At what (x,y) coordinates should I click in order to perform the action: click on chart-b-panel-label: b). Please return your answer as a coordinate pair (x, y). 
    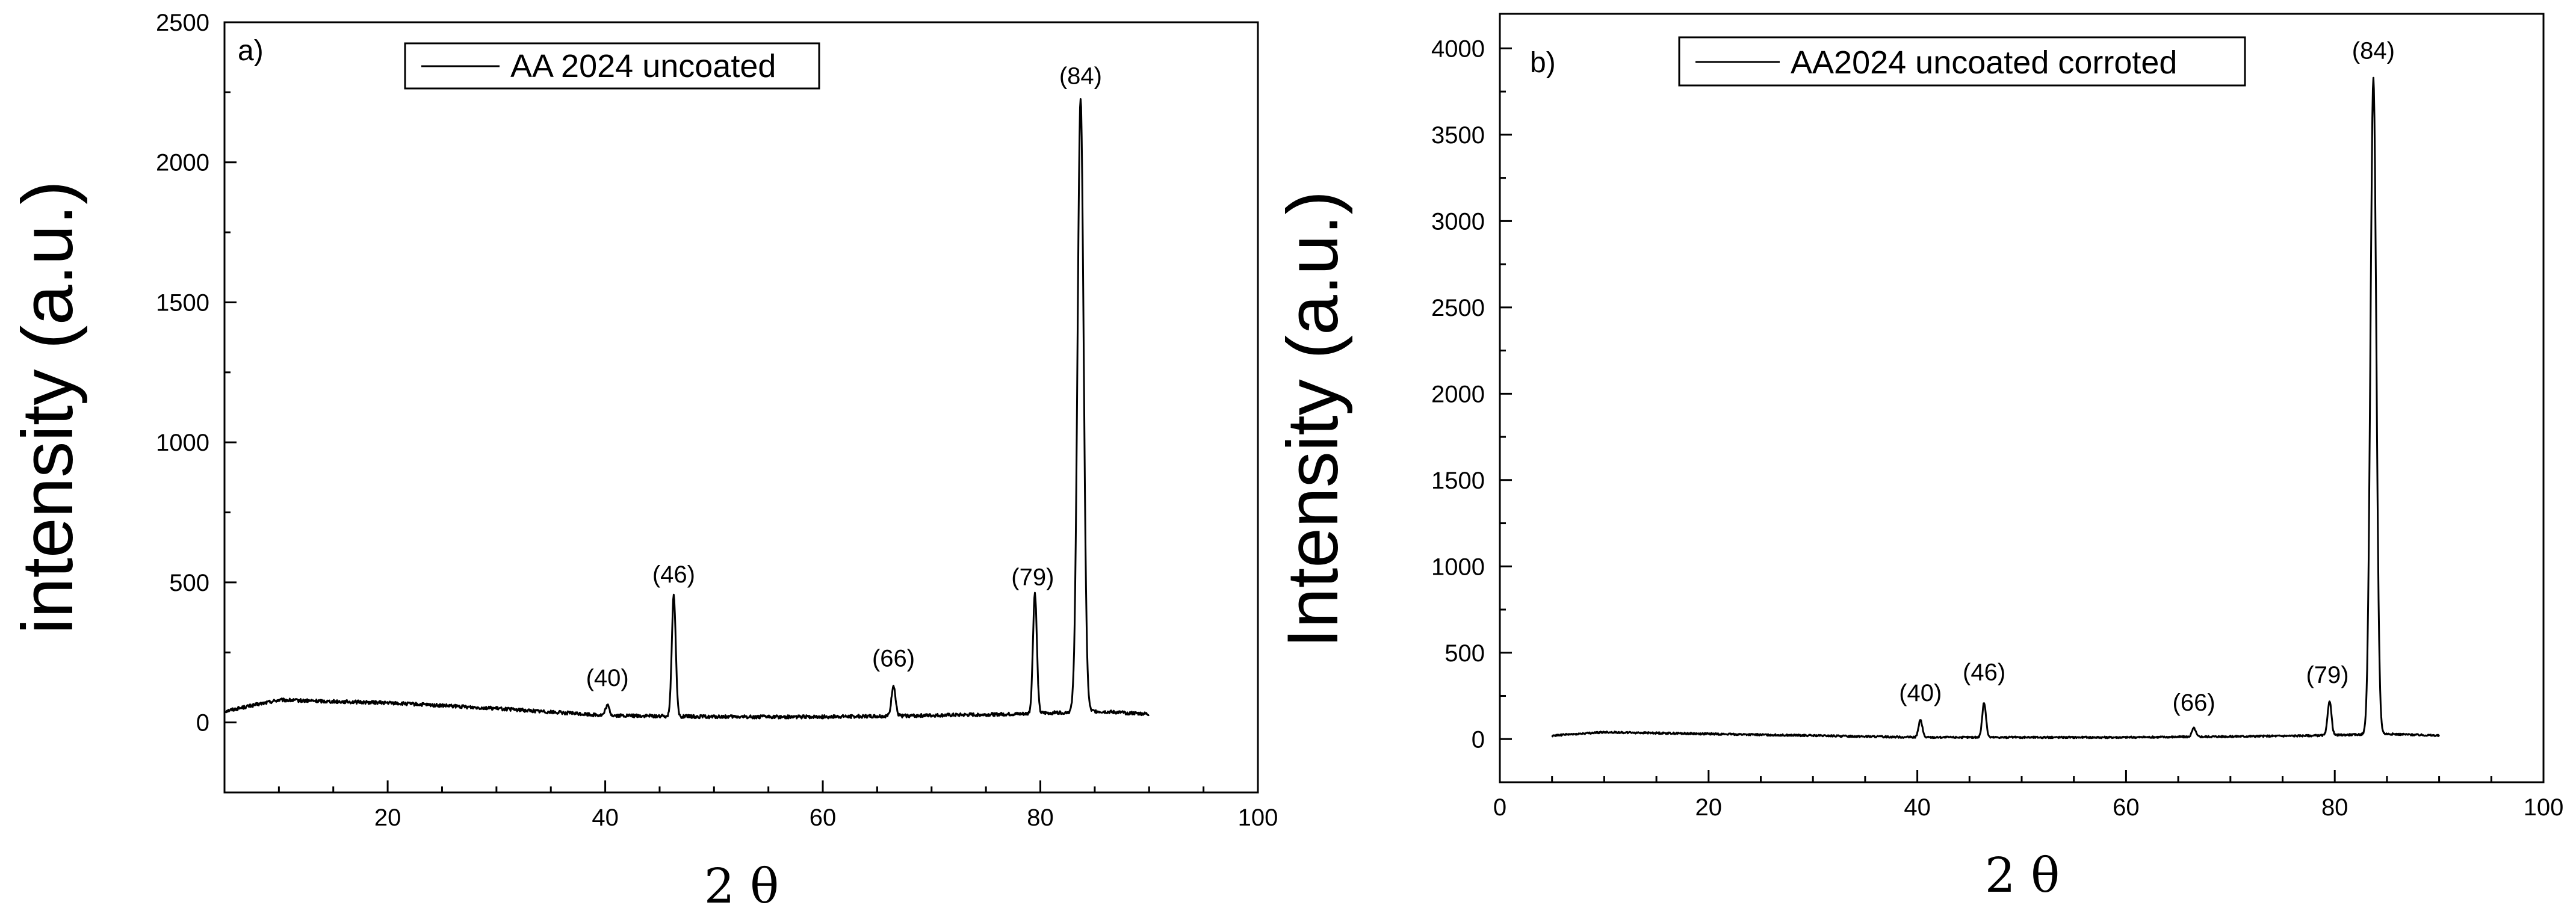
    Looking at the image, I should click on (1543, 63).